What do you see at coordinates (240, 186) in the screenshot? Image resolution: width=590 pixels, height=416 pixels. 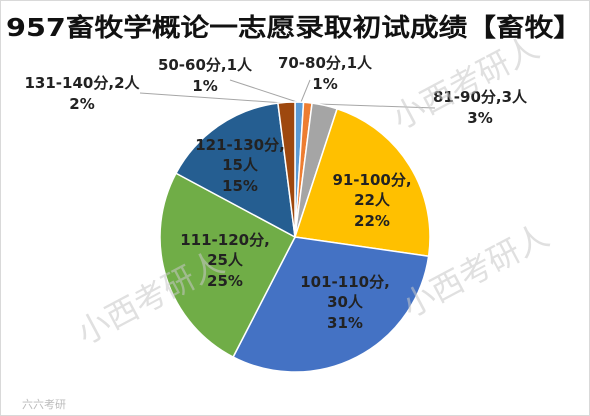 I see `label-percent: 15%` at bounding box center [240, 186].